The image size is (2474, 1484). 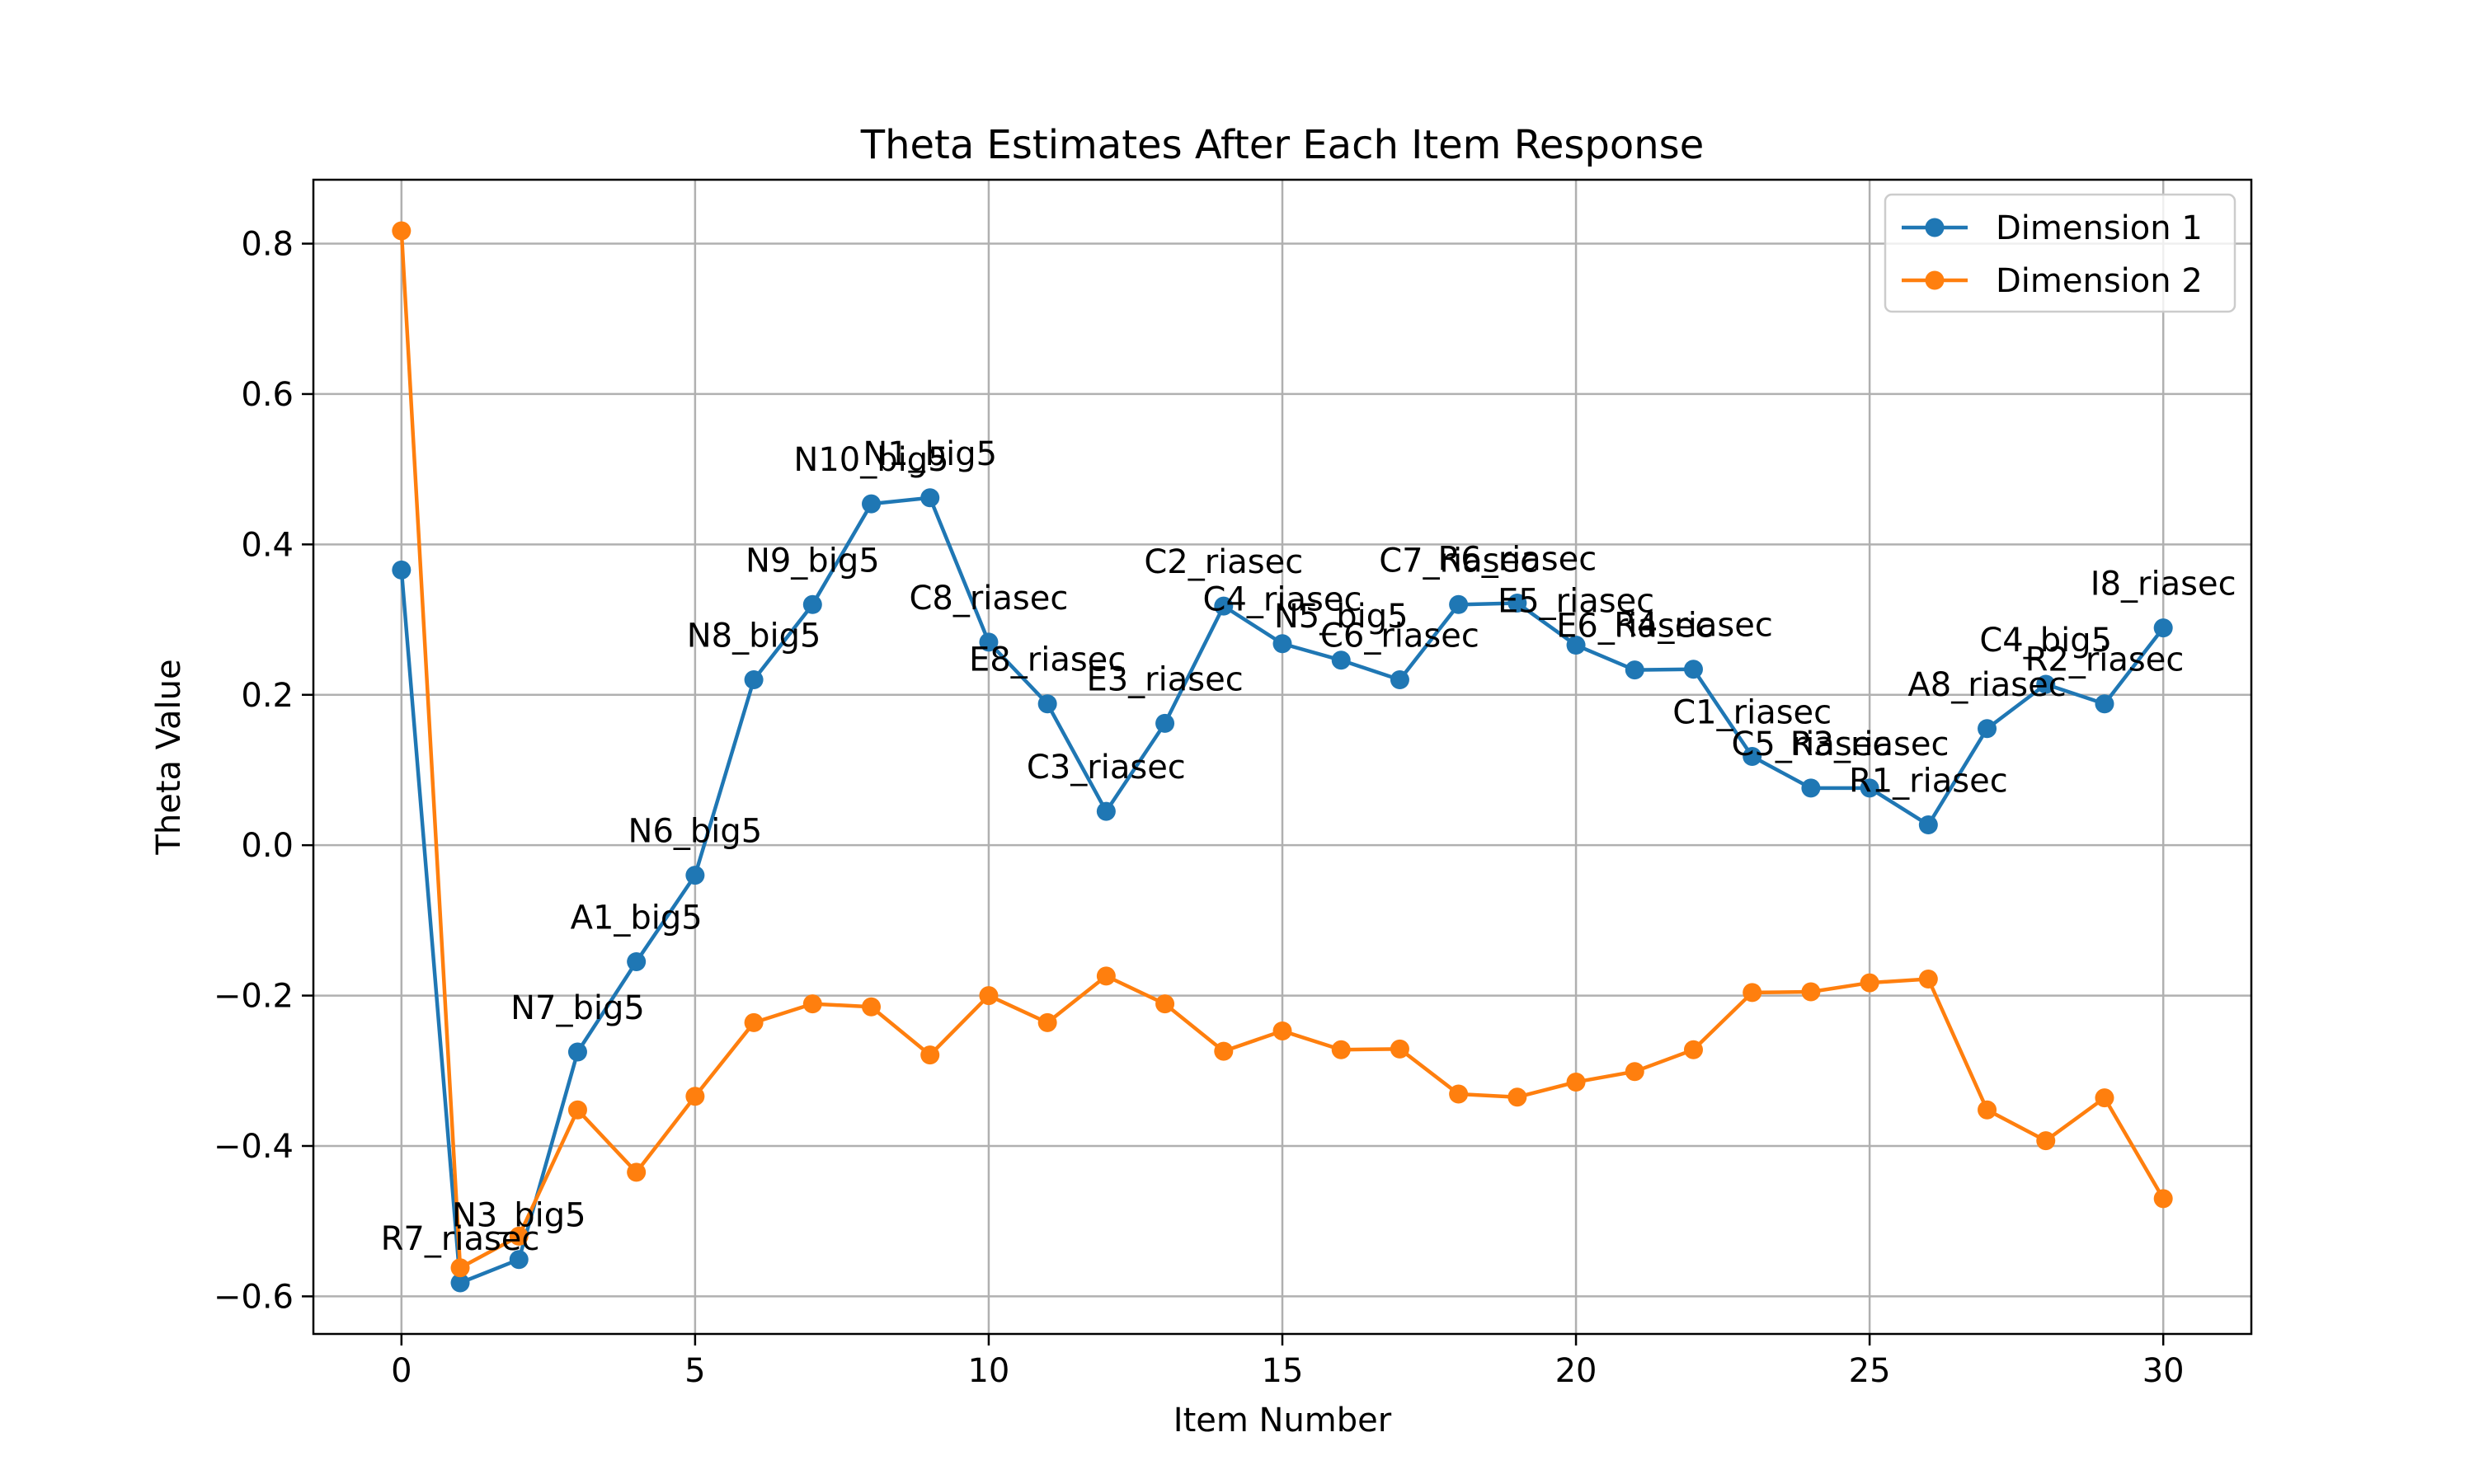 I want to click on x-tick-label: 10, so click(x=988, y=1371).